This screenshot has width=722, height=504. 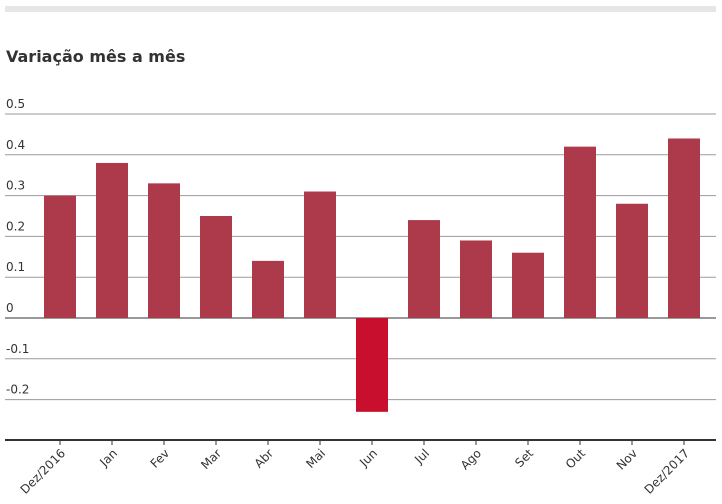 What do you see at coordinates (627, 459) in the screenshot?
I see `x-tick-label: Nov` at bounding box center [627, 459].